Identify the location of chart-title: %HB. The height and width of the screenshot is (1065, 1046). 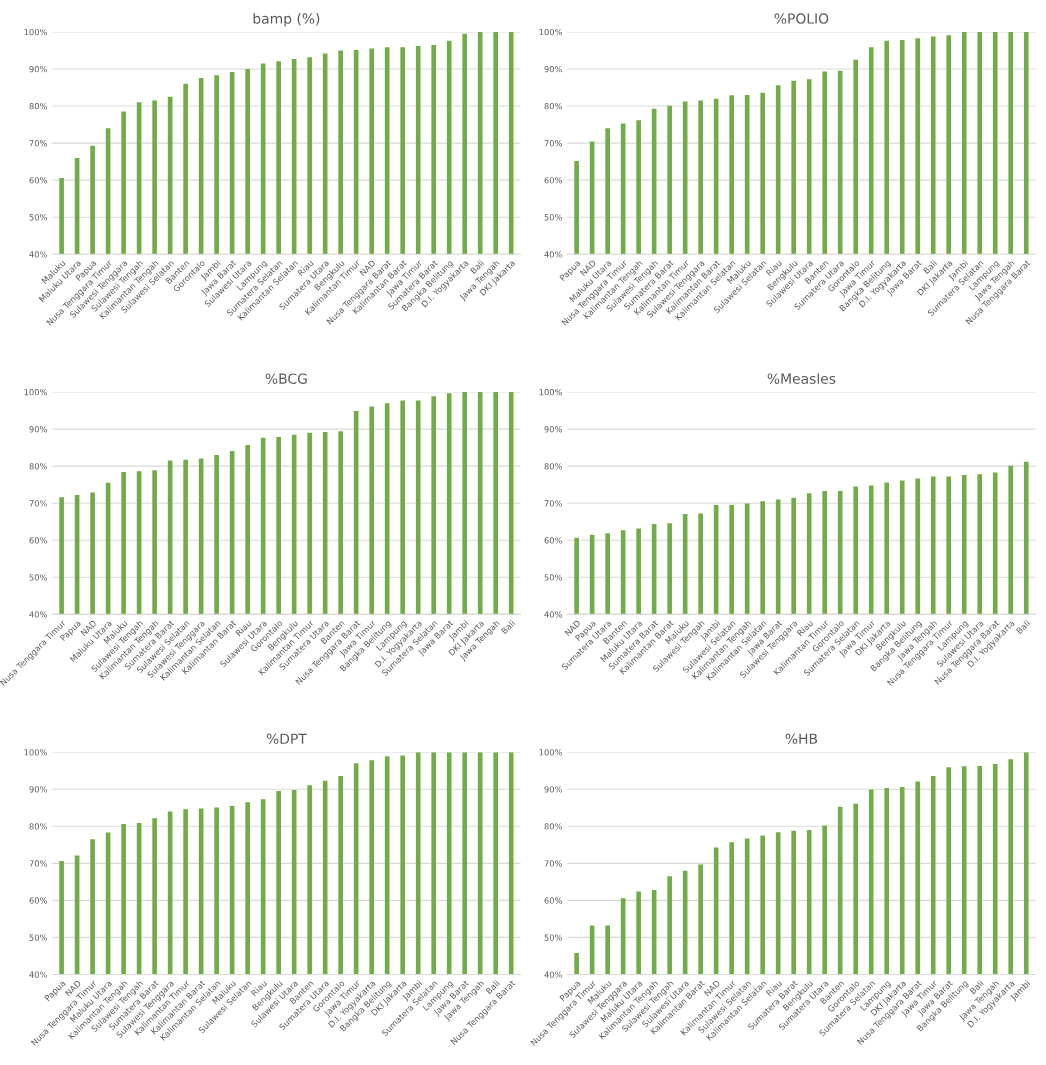
(801, 739).